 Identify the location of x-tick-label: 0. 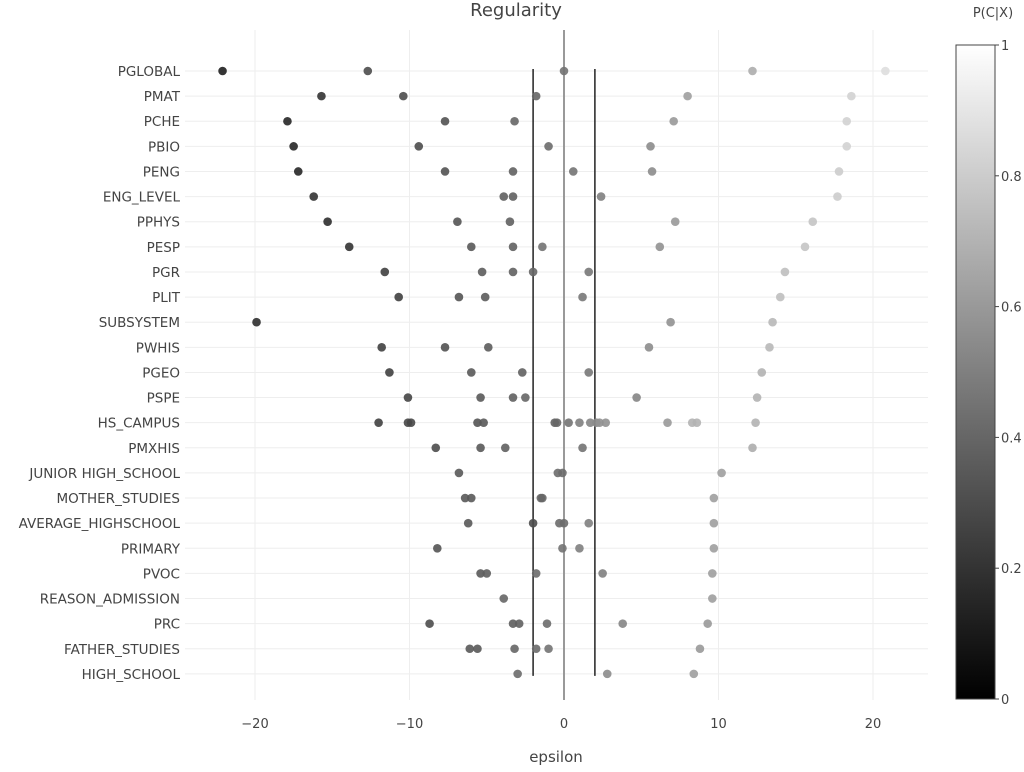
(564, 724).